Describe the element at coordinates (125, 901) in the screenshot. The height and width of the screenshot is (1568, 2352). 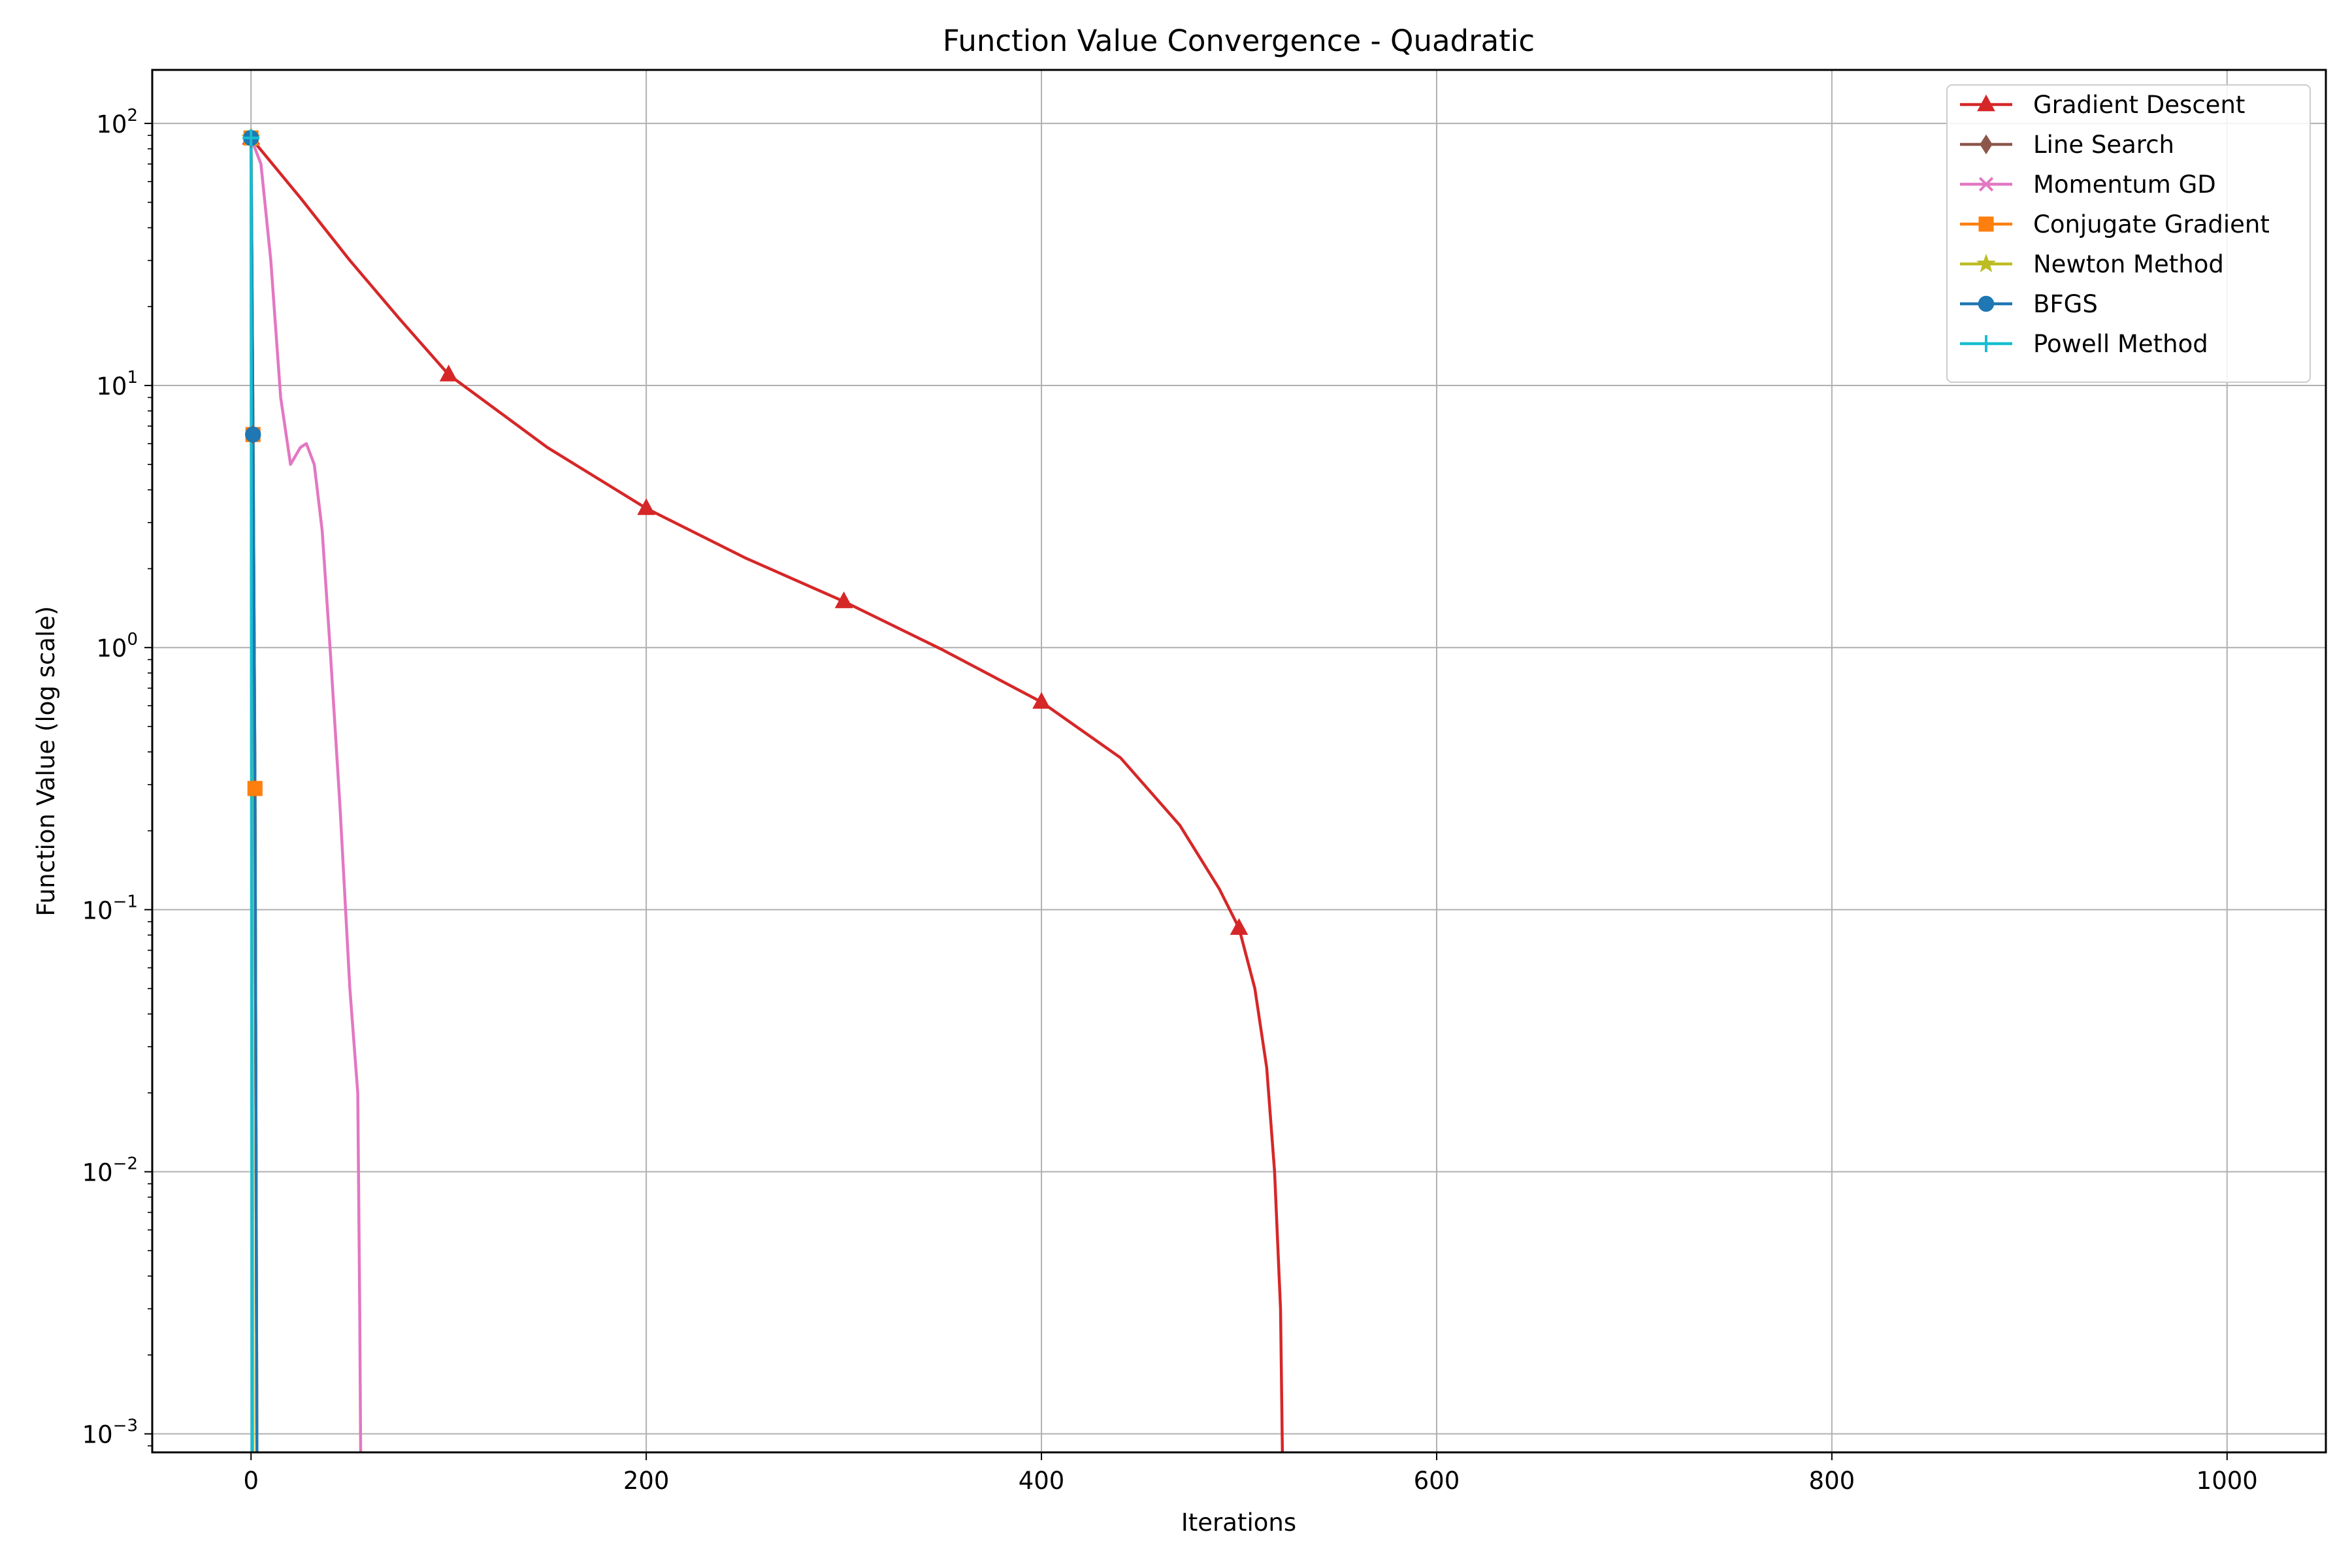
I see `y-tick-exponent: −1` at that location.